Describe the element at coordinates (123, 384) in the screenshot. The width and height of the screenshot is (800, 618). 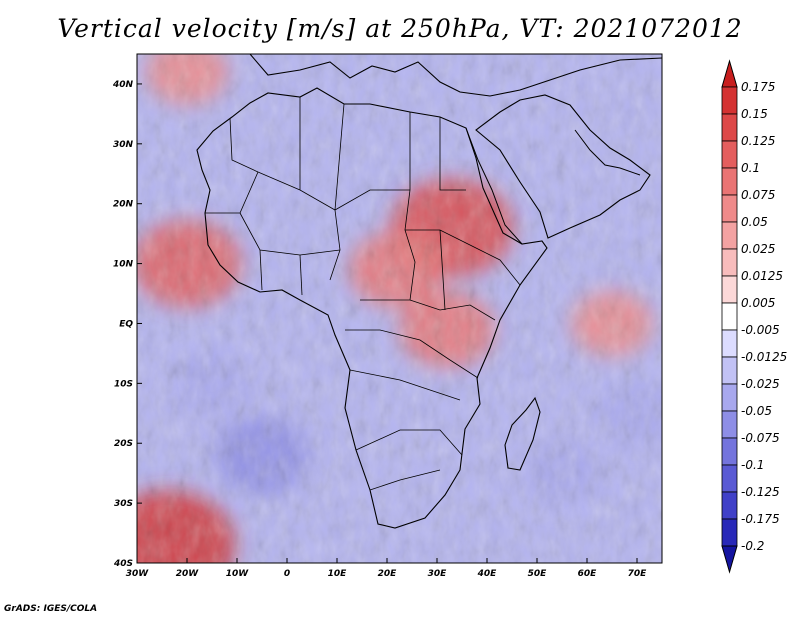
I see `y-tick-label: 10S` at that location.